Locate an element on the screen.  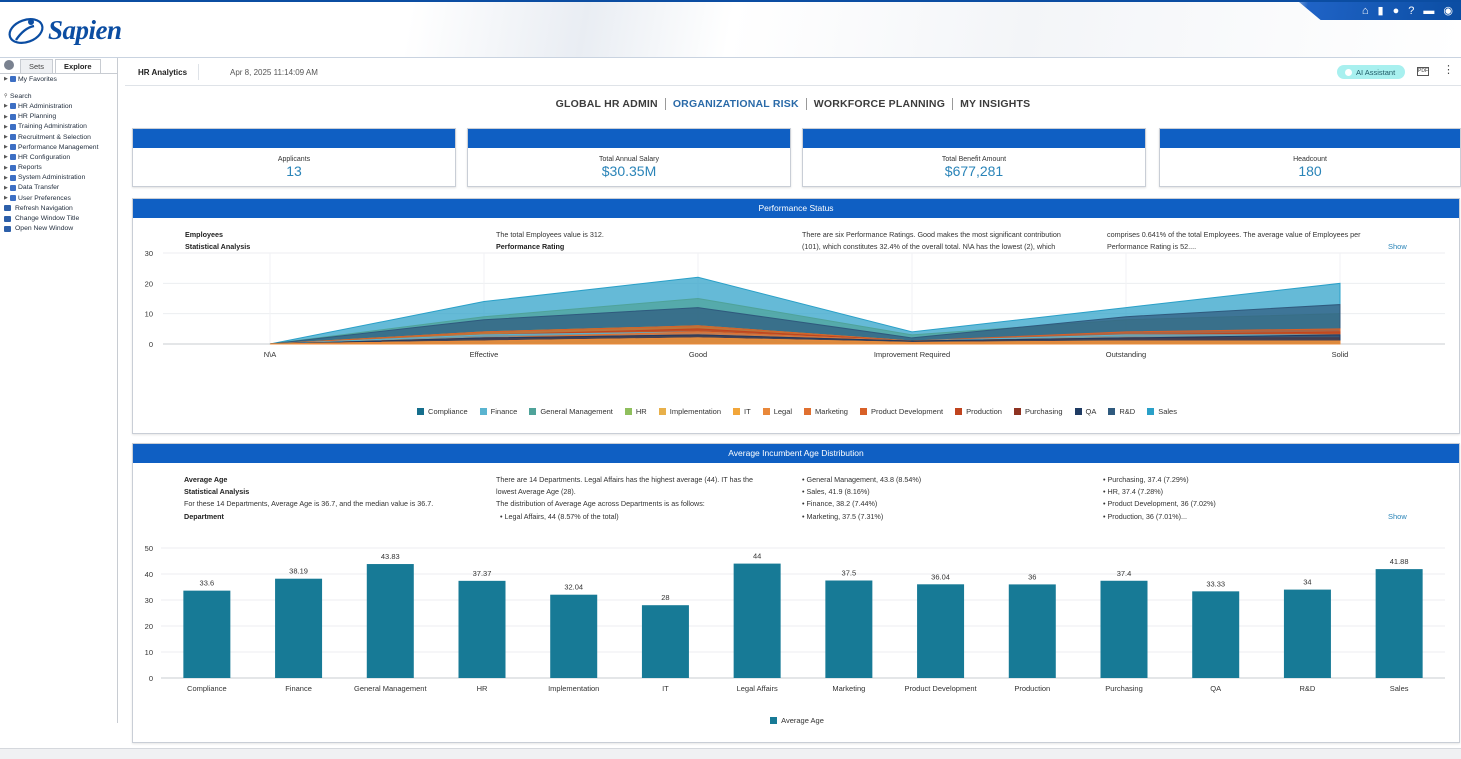
nav-utility-item: Open New Window is located at coordinates (58, 229).